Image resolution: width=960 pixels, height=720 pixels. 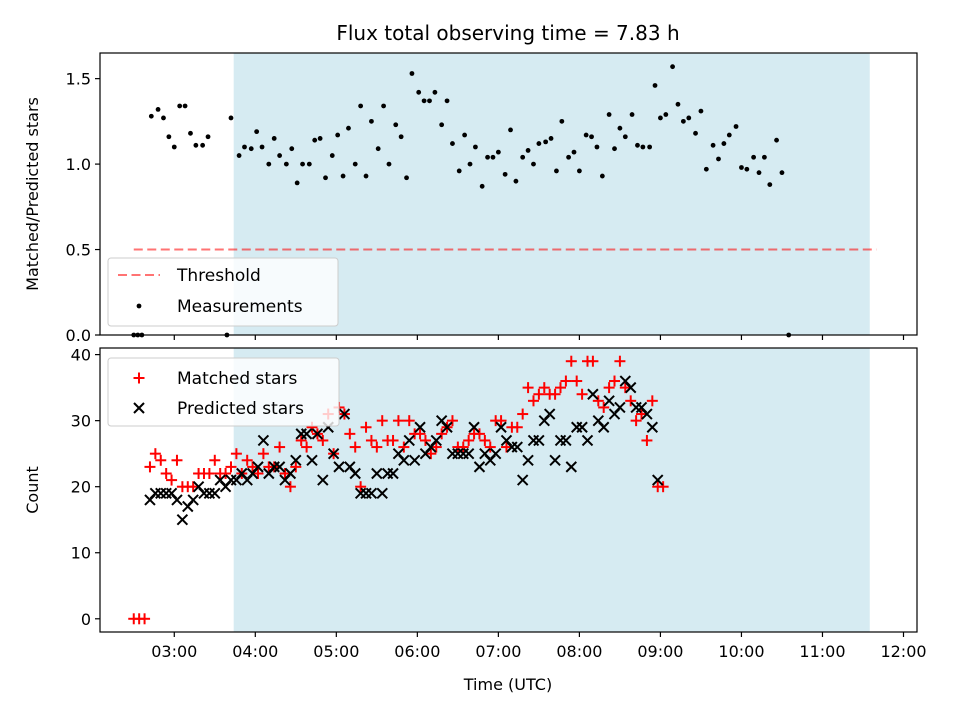 What do you see at coordinates (218, 276) in the screenshot?
I see `legend-threshold-label: Threshold` at bounding box center [218, 276].